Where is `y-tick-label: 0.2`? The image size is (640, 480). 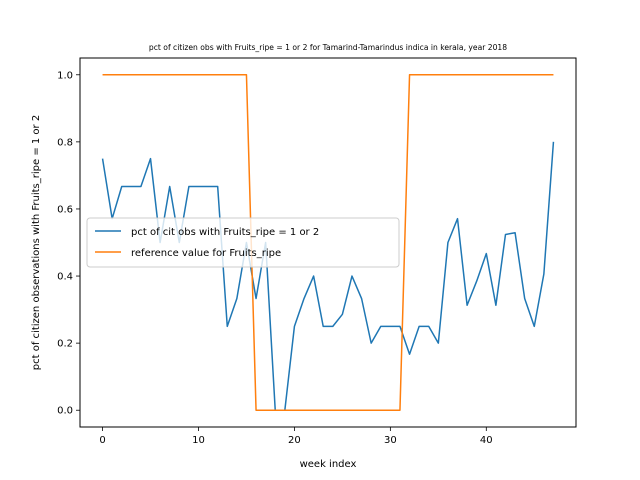
y-tick-label: 0.2 is located at coordinates (65, 344).